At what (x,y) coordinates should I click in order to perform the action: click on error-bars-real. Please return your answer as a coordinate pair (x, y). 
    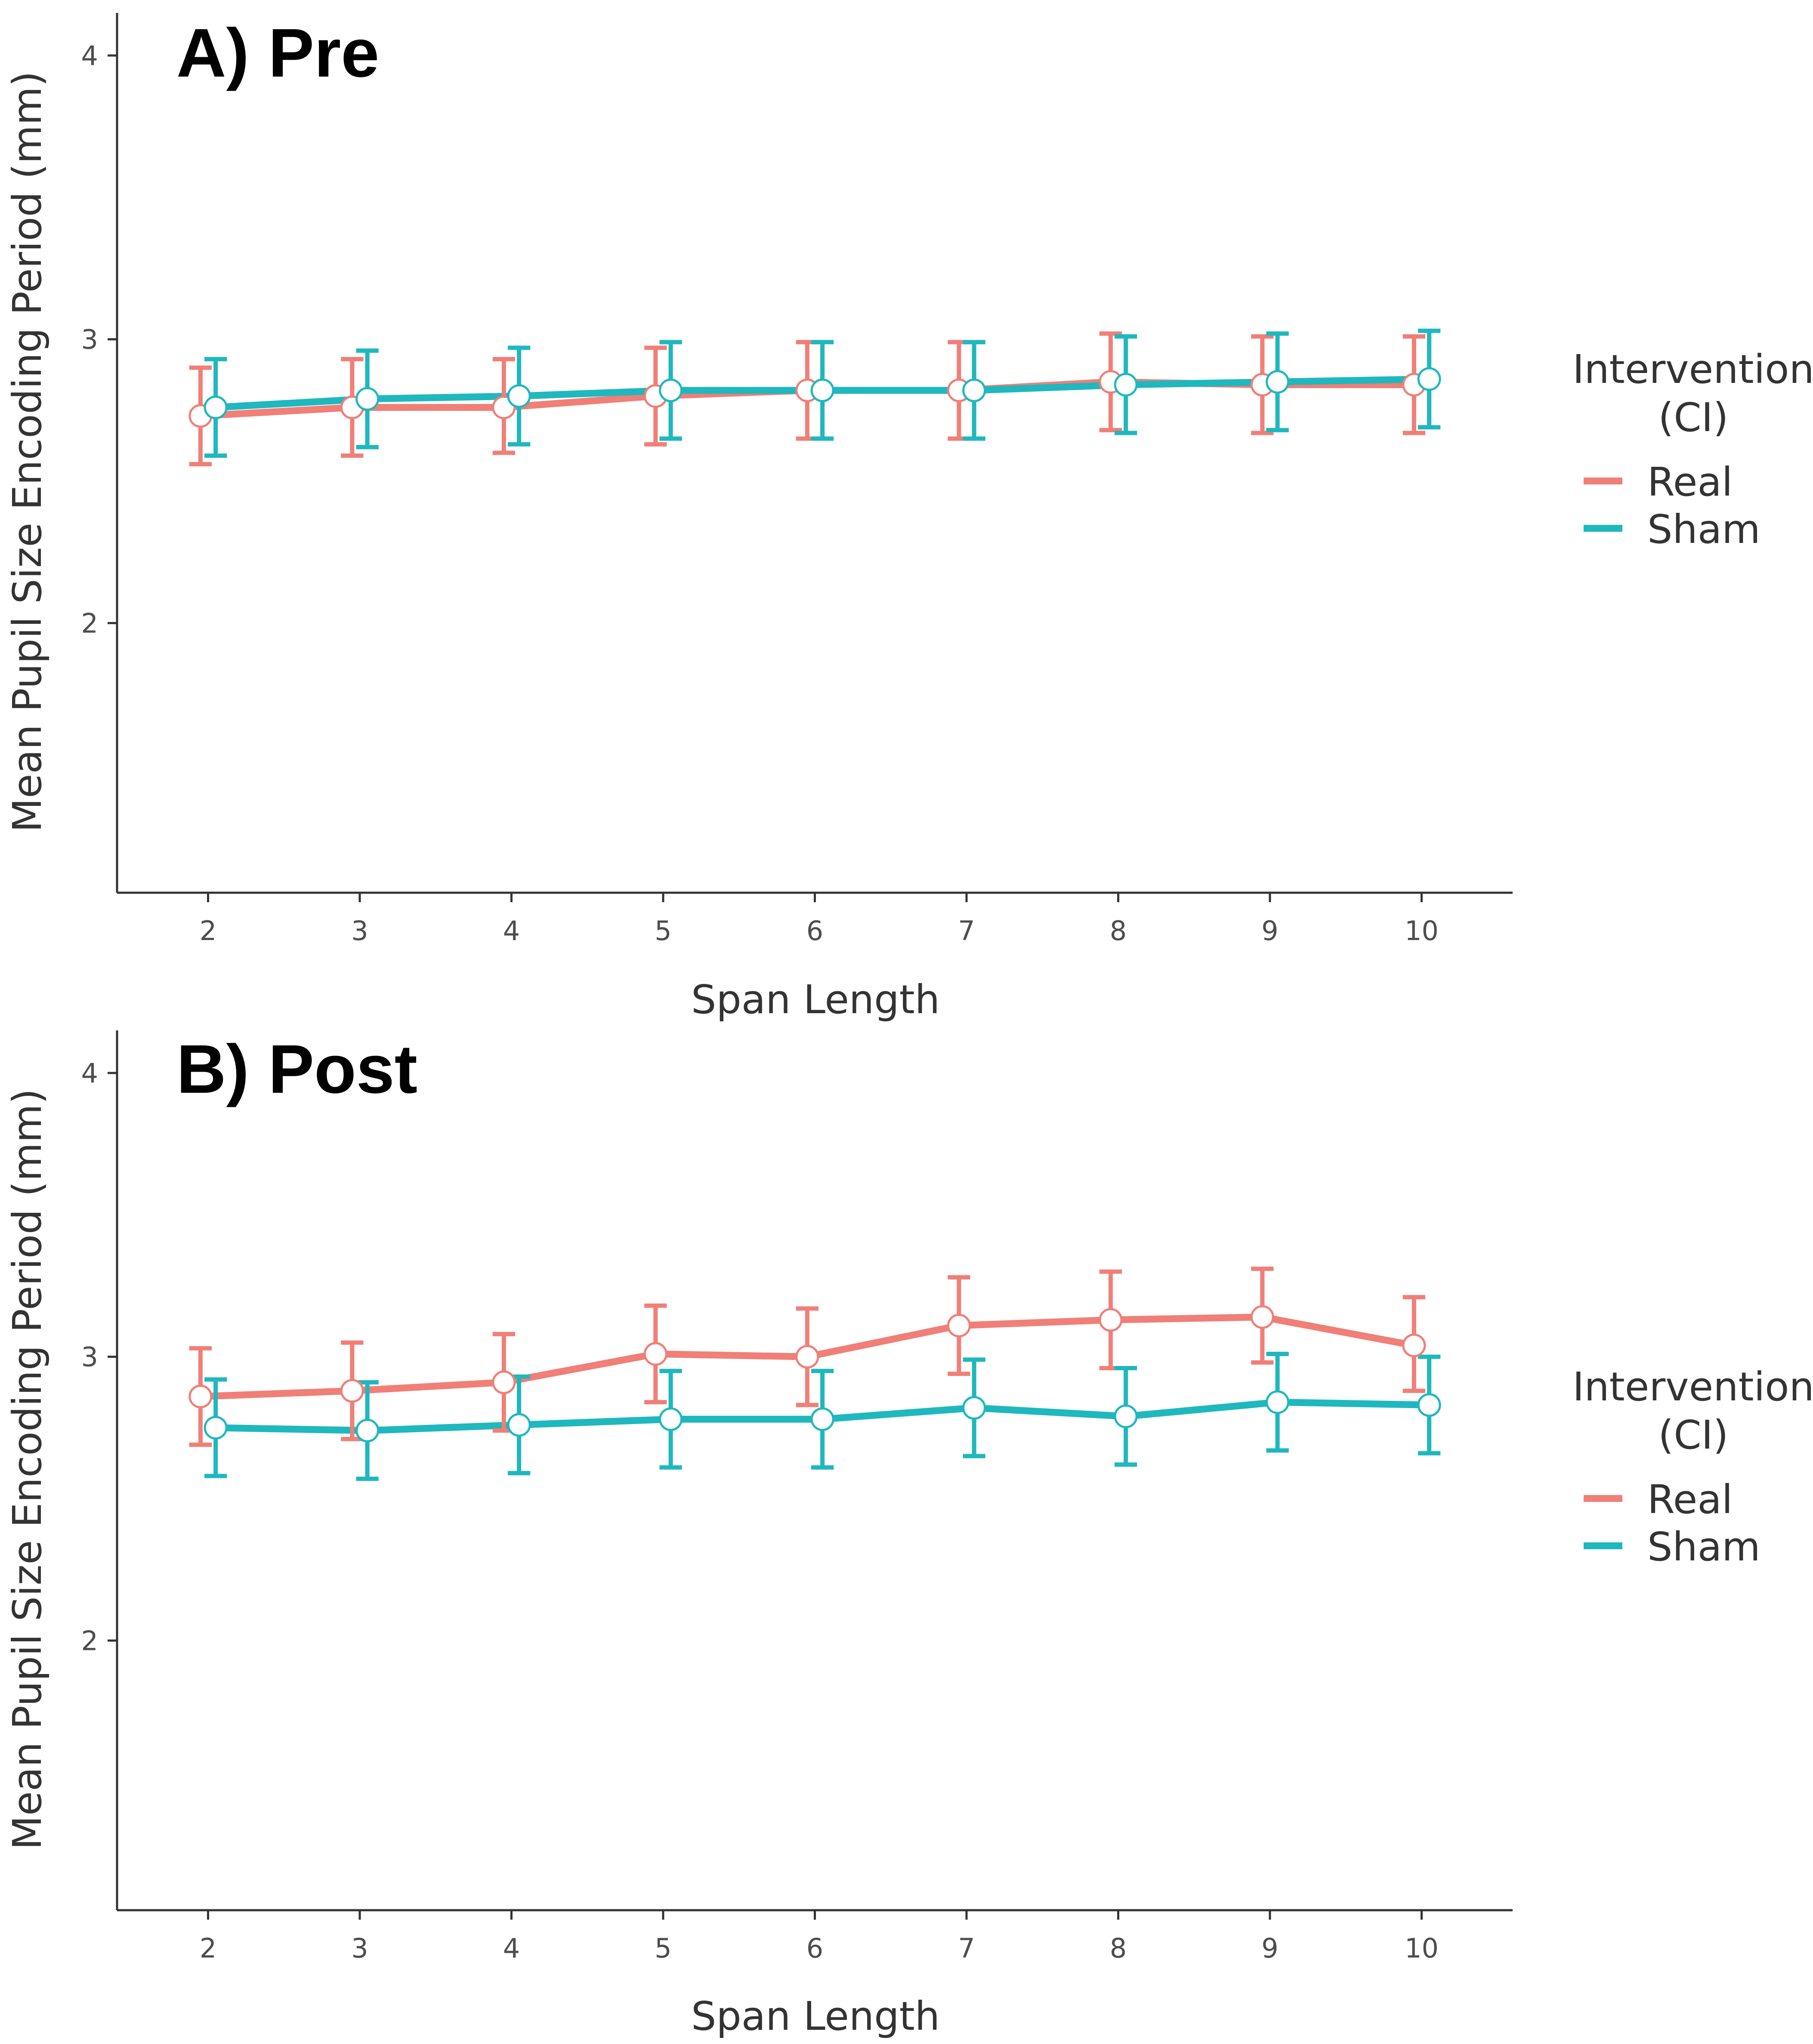
    Looking at the image, I should click on (808, 1357).